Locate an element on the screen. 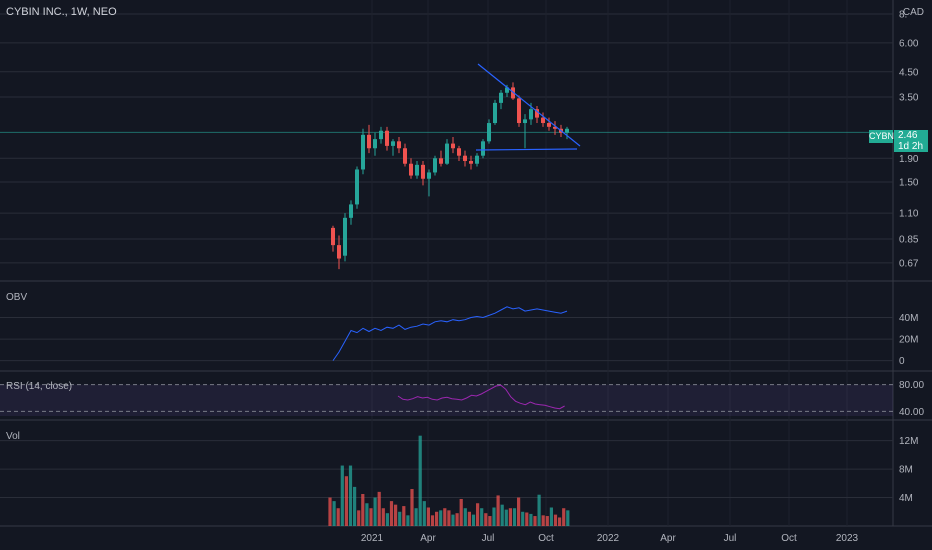 The height and width of the screenshot is (550, 932). price-tick-label: 4.50 is located at coordinates (909, 72).